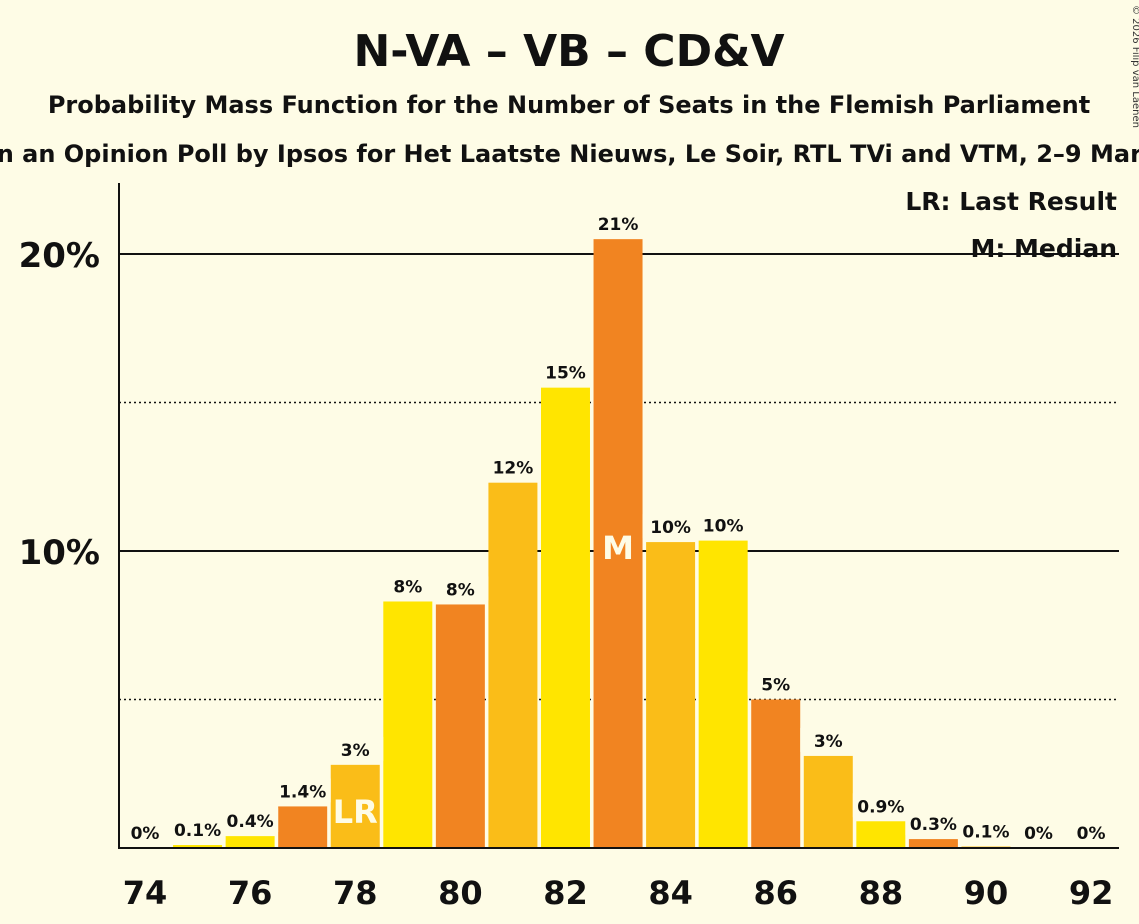 This screenshot has height=924, width=1139. Describe the element at coordinates (355, 751) in the screenshot. I see `bar-value-label-78: 3%` at that location.